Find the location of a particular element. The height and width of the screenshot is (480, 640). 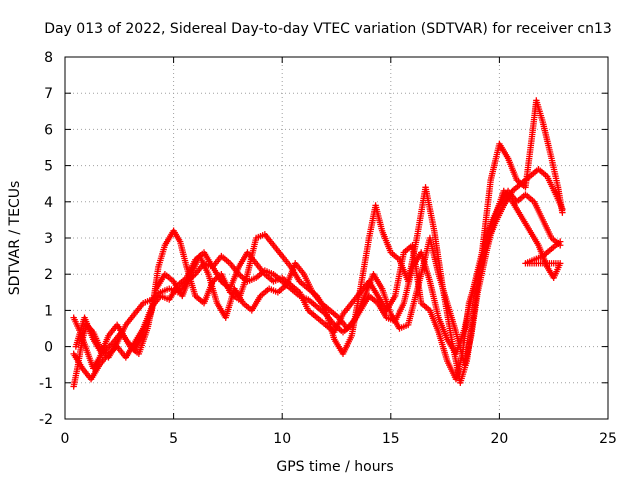

y-tick-label: 7 is located at coordinates (48, 94).